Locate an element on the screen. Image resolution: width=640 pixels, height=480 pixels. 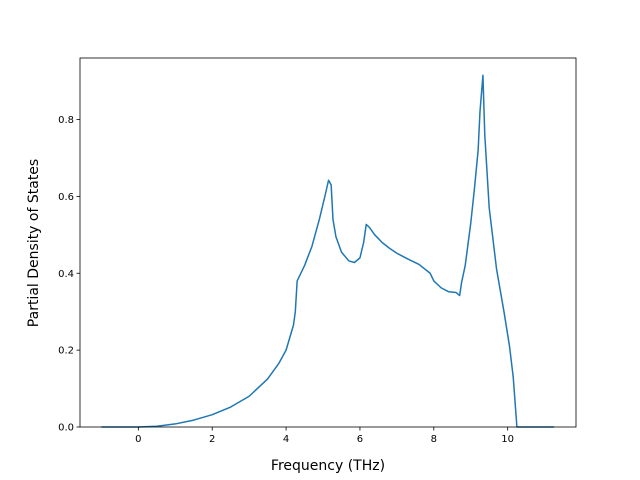
x-tick-label: 8 is located at coordinates (434, 439).